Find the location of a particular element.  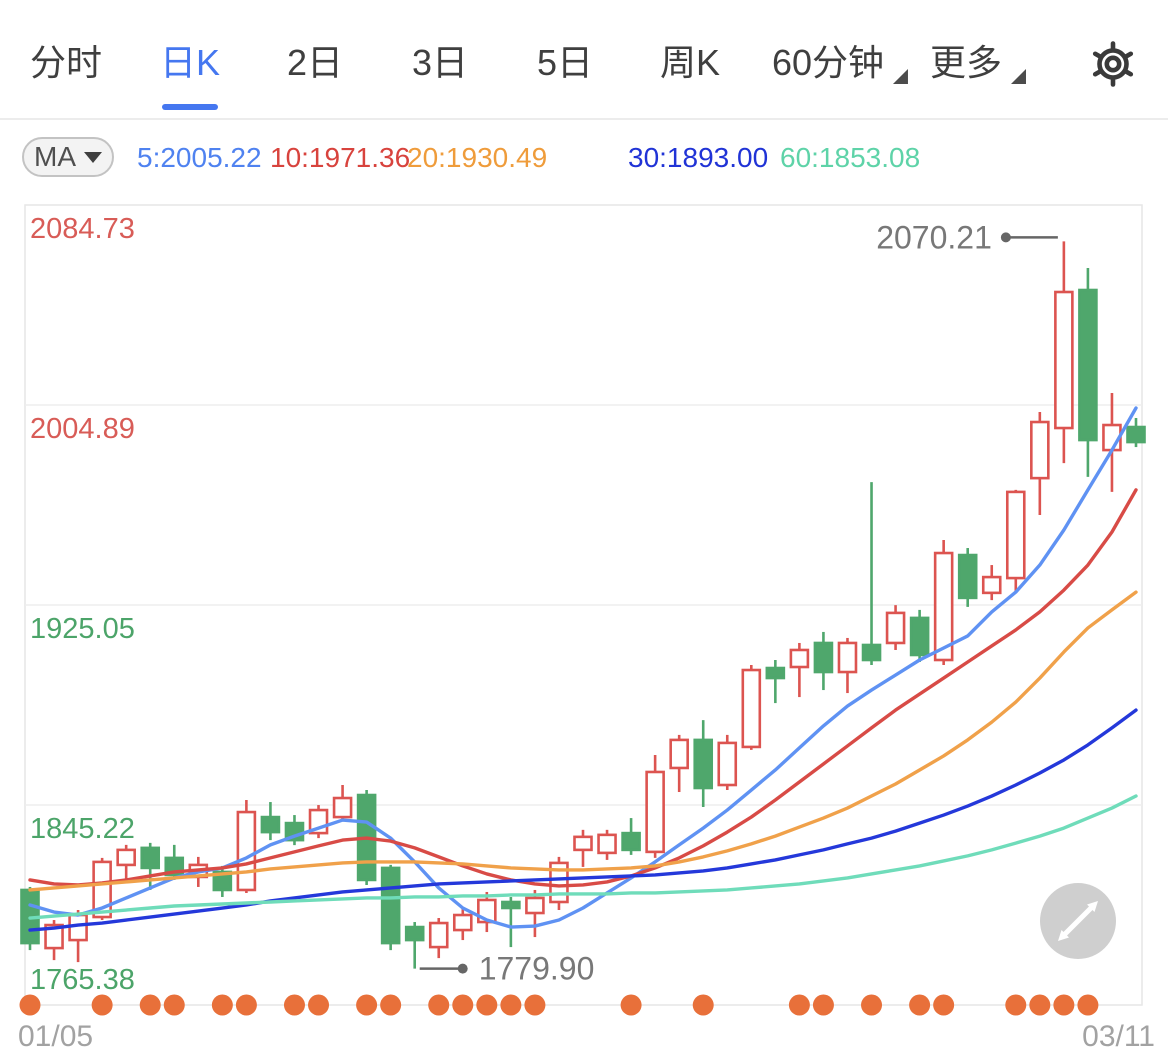

tab-60min: 60分钟 is located at coordinates (840, 64).